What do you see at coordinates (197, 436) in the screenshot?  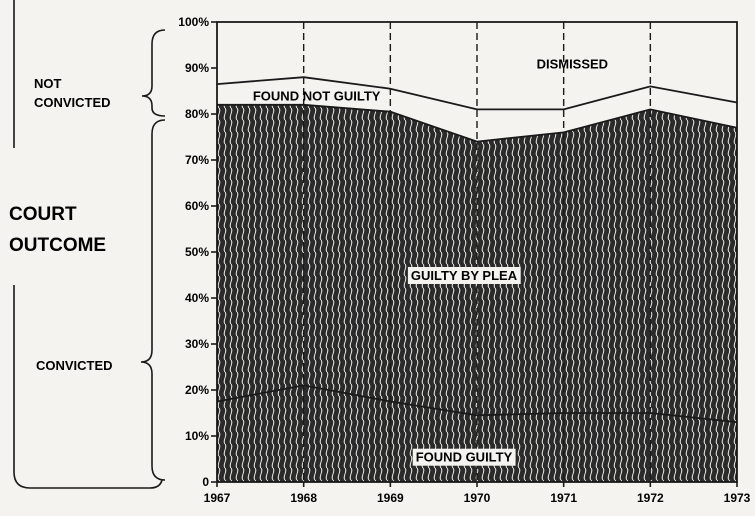 I see `y-tick-label: 10%` at bounding box center [197, 436].